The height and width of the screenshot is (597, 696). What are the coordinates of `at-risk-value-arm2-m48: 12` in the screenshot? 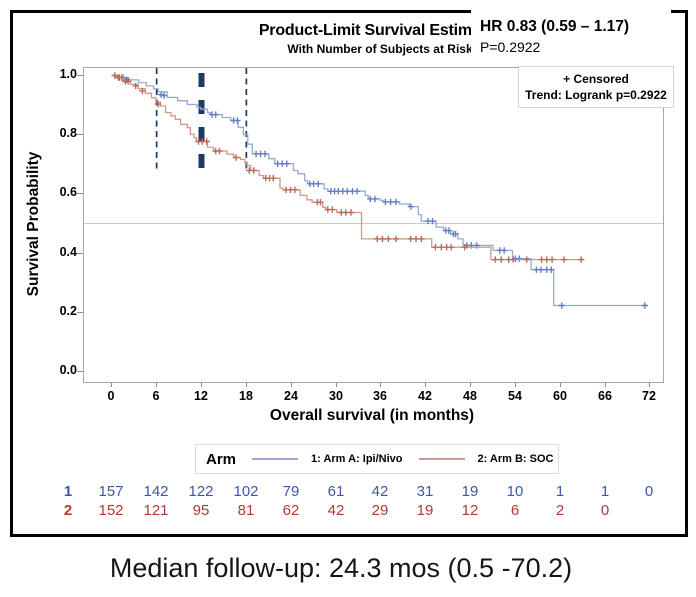 It's located at (470, 510).